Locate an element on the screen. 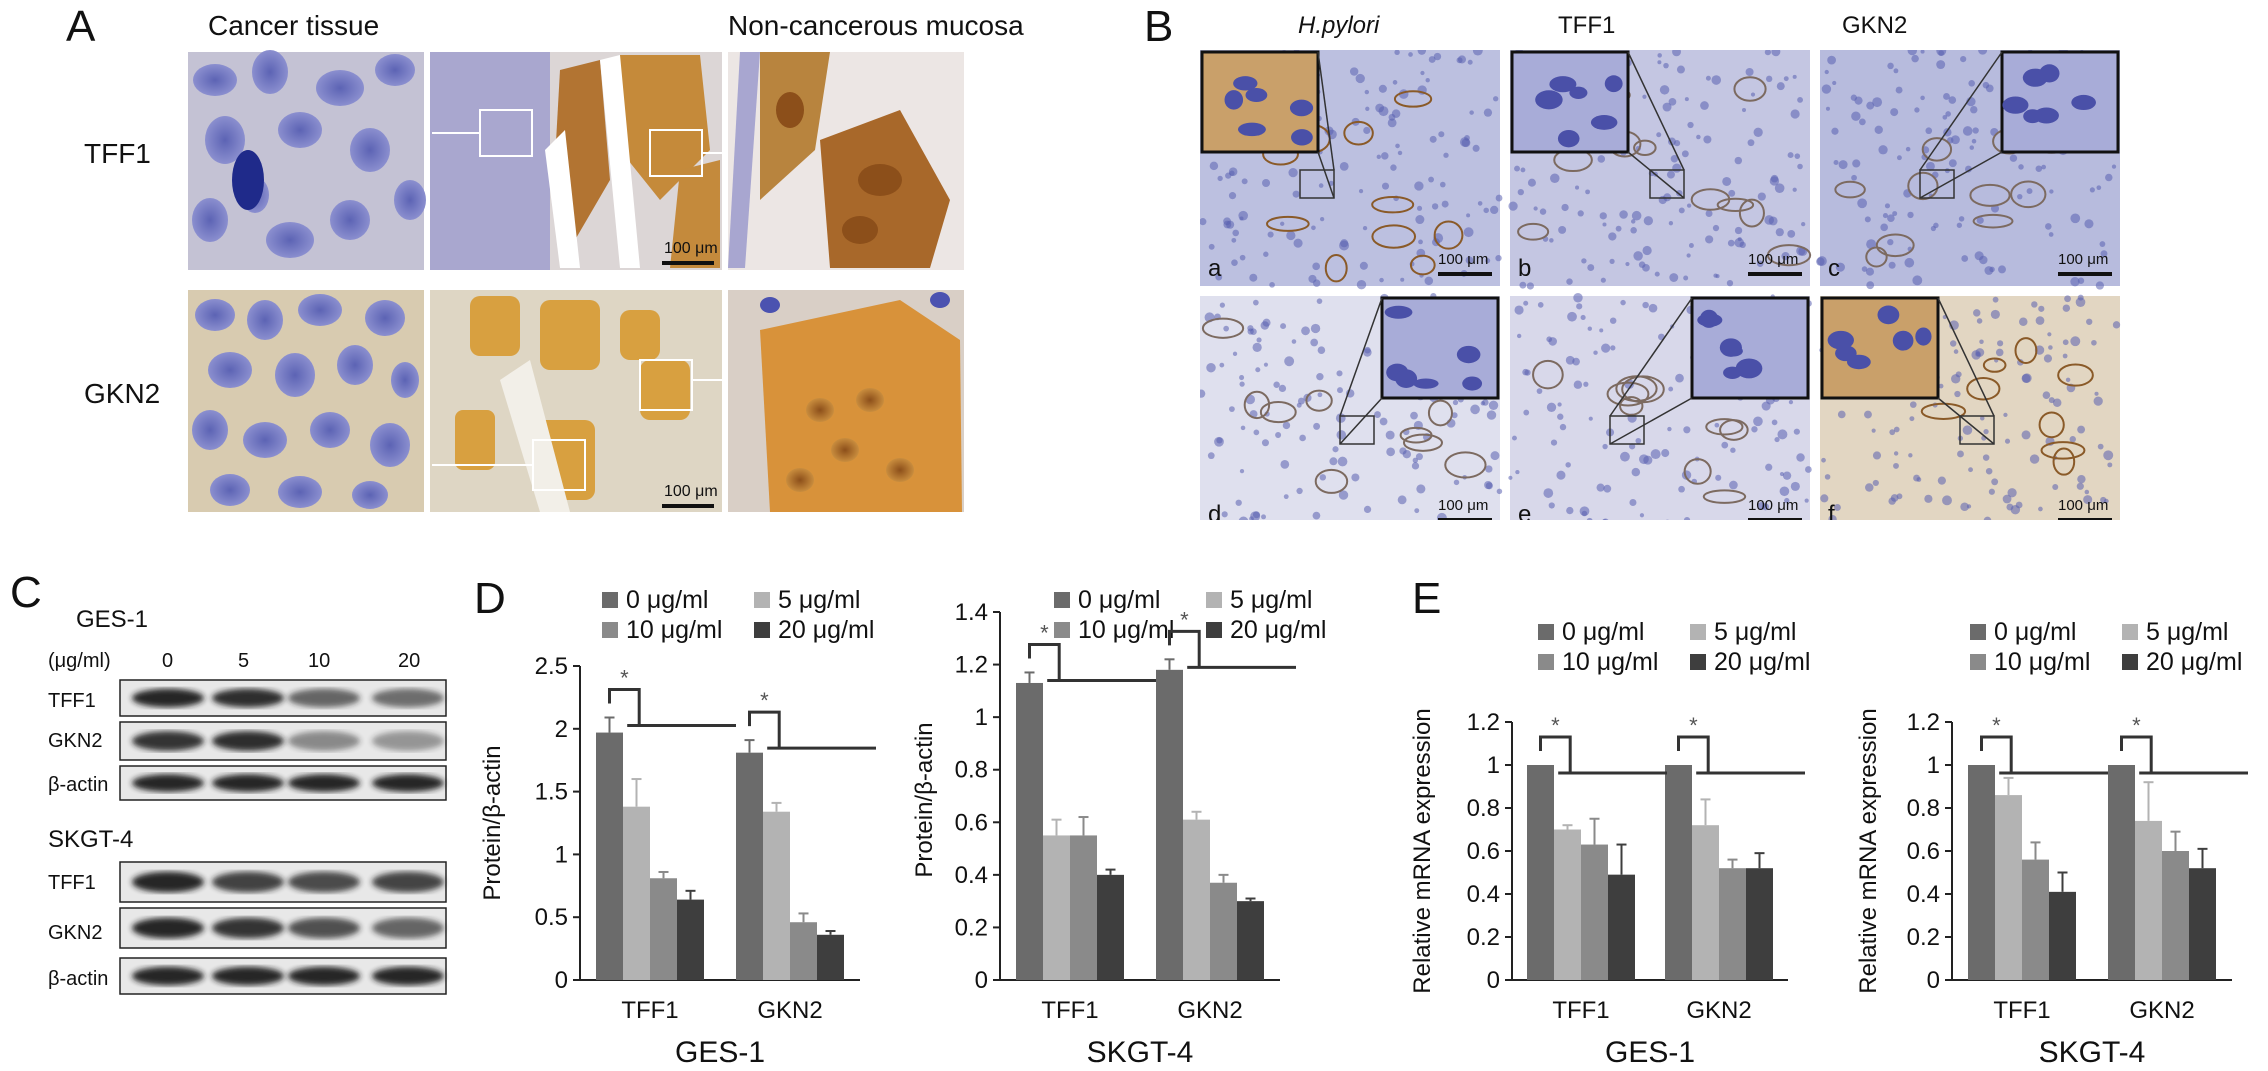 This screenshot has width=2268, height=1071. blot-strip is located at coordinates (283, 976).